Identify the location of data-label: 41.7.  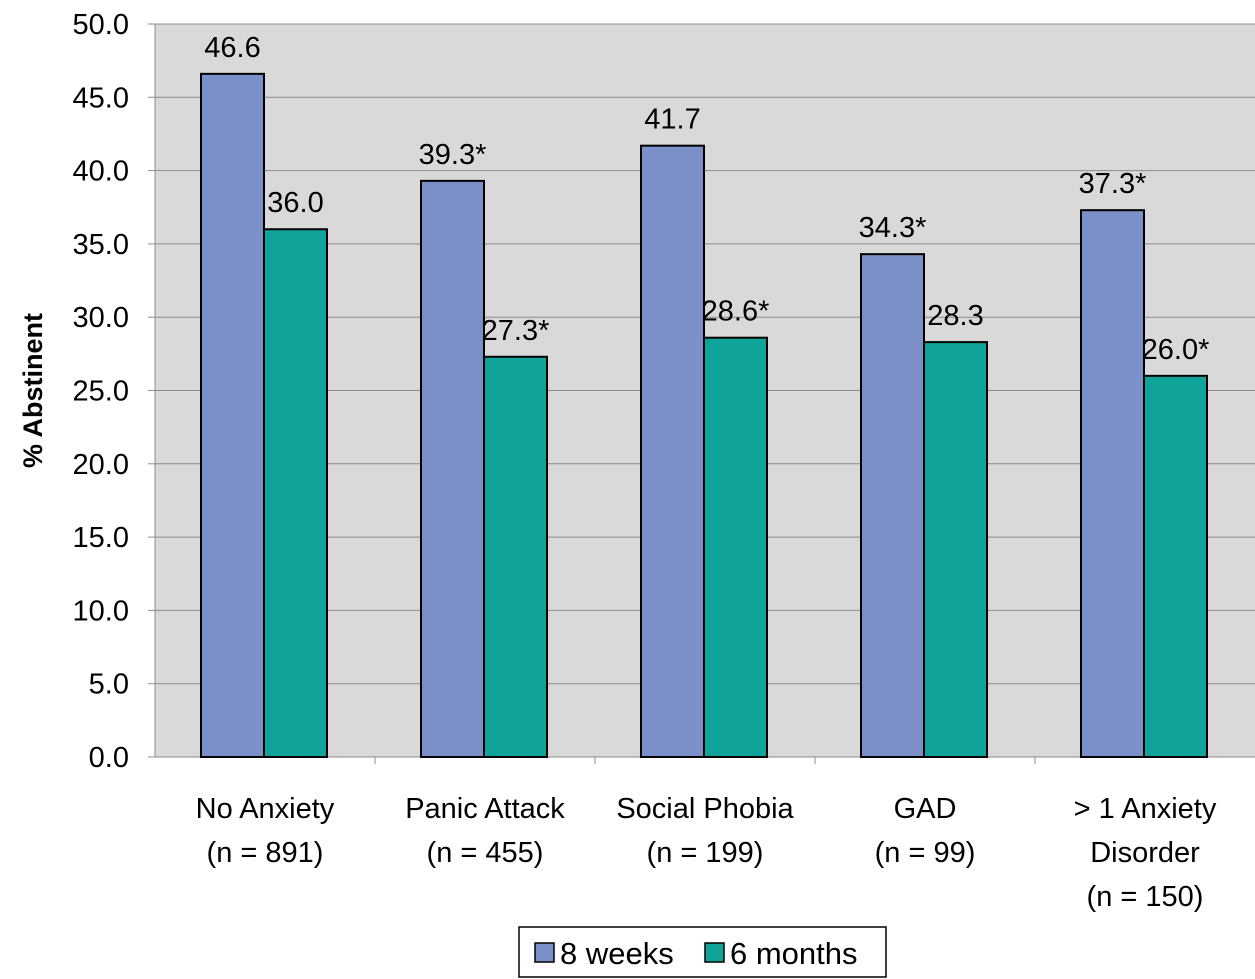
(672, 120).